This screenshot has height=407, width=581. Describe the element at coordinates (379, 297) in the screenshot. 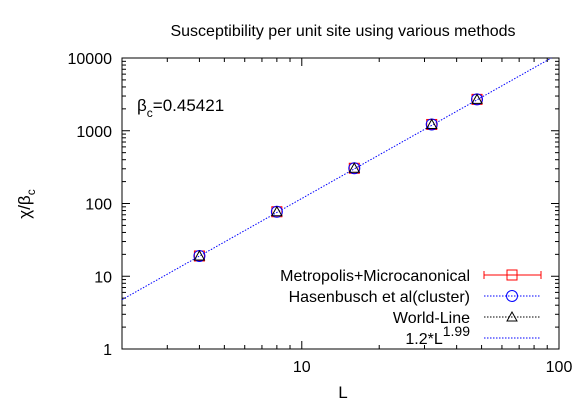

I see `legend-label: Hasenbusch et al(cluster)` at that location.